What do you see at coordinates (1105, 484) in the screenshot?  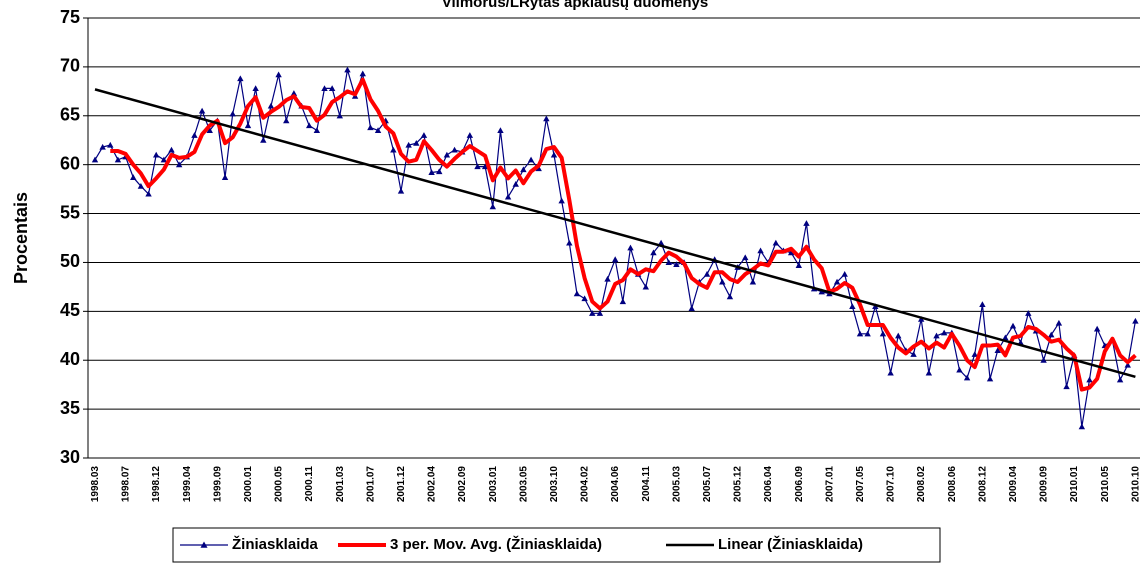 I see `x-tick-label: 2010.05` at bounding box center [1105, 484].